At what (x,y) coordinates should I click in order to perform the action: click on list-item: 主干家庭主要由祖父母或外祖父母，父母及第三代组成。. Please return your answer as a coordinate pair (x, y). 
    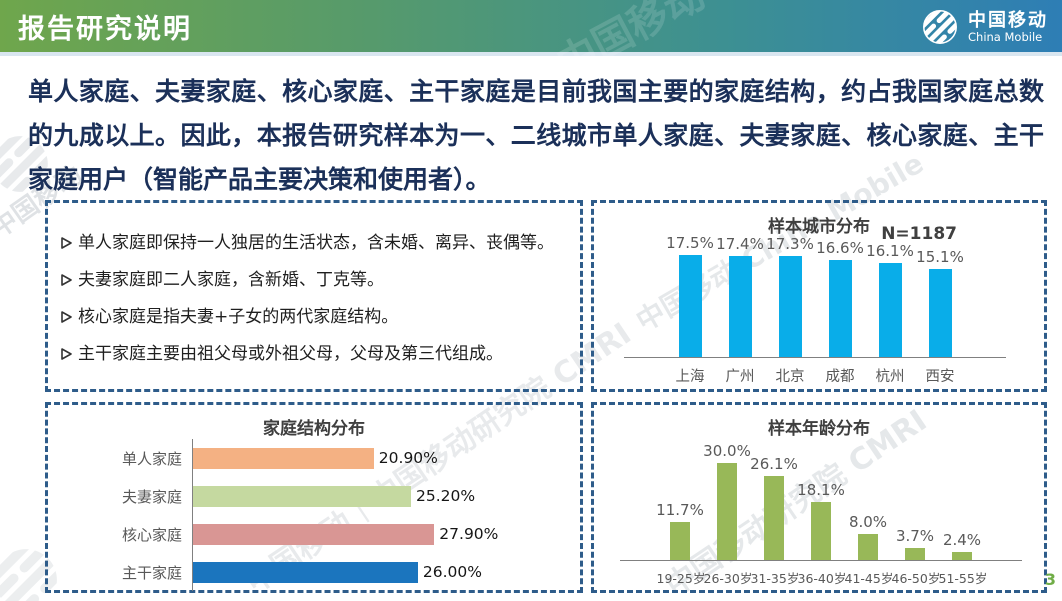
    Looking at the image, I should click on (317, 354).